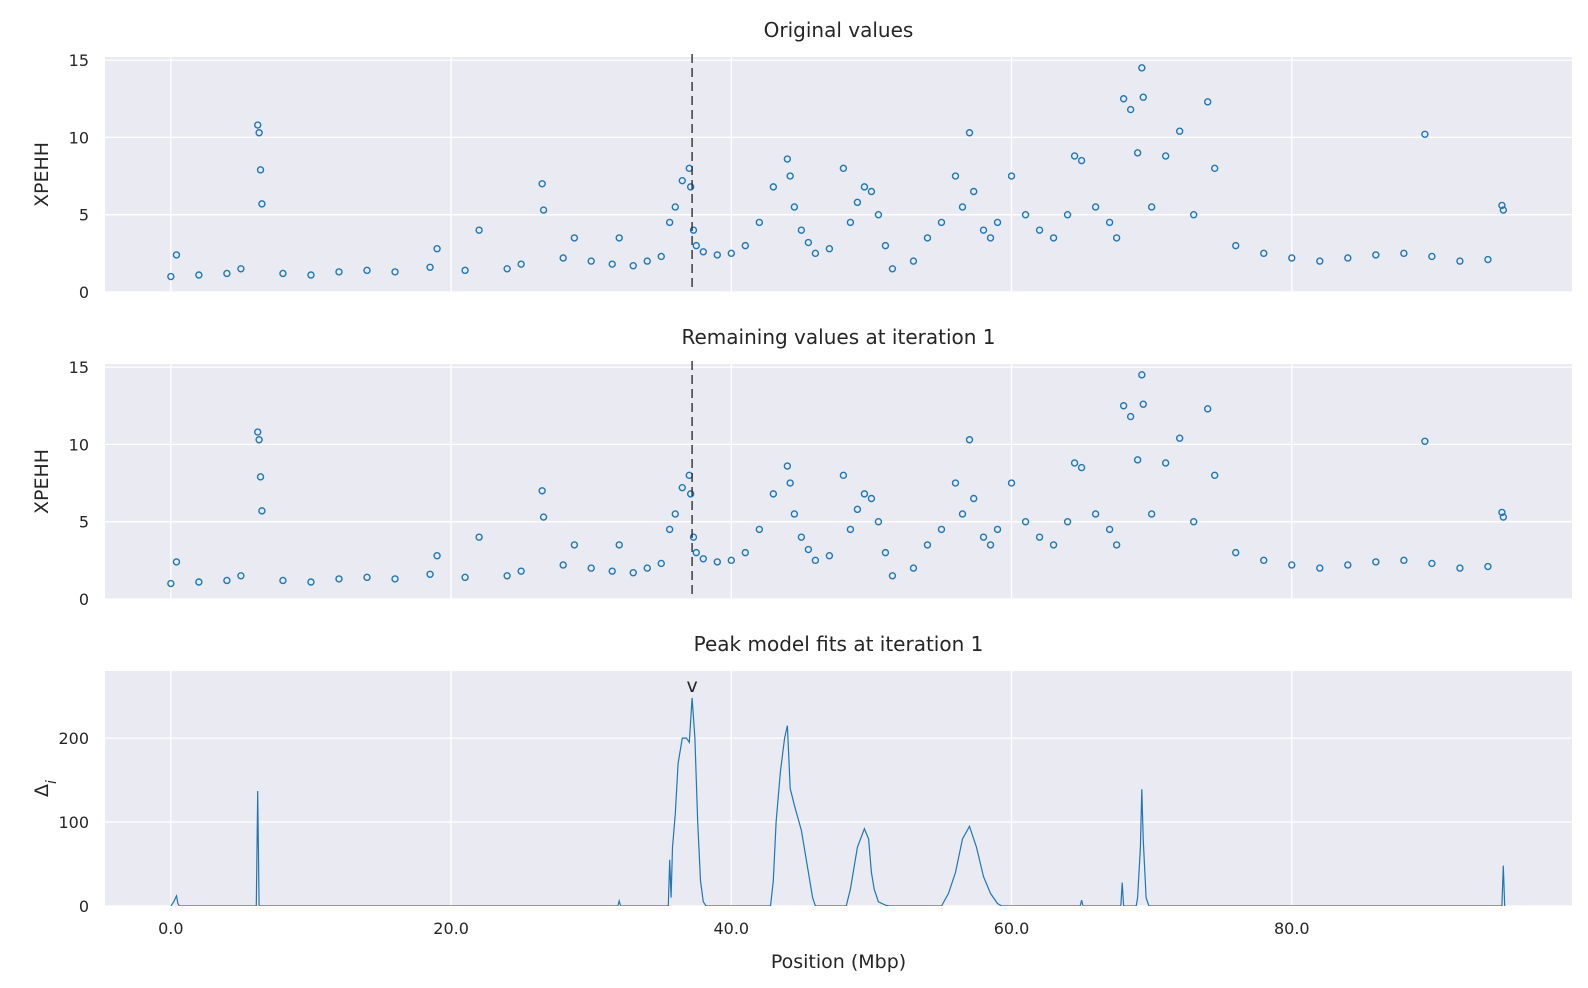 This screenshot has height=988, width=1588. I want to click on panel-title: Remaining values at iteration 1, so click(839, 337).